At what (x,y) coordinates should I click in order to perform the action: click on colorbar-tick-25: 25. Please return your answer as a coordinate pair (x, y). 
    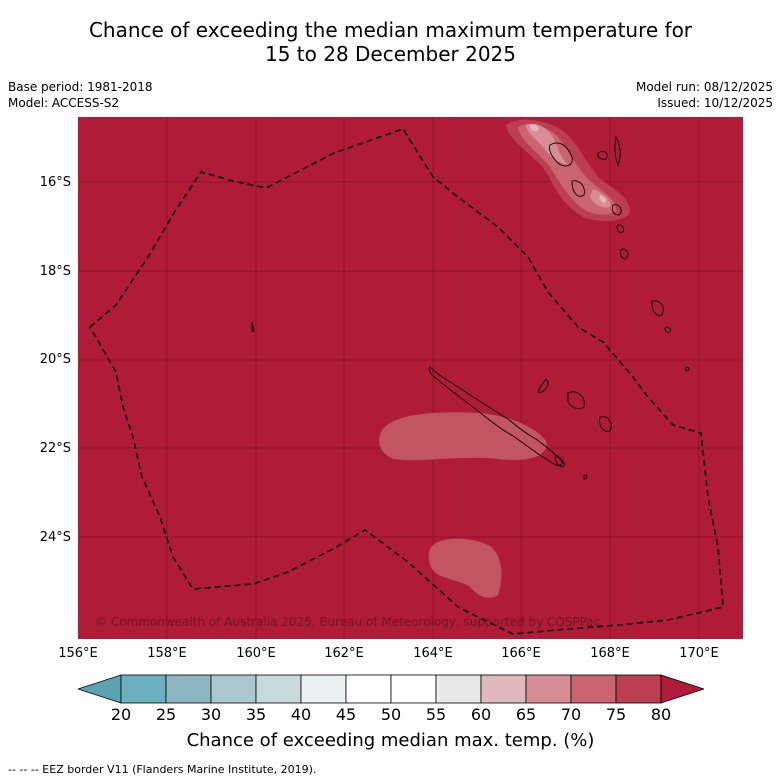
    Looking at the image, I should click on (166, 714).